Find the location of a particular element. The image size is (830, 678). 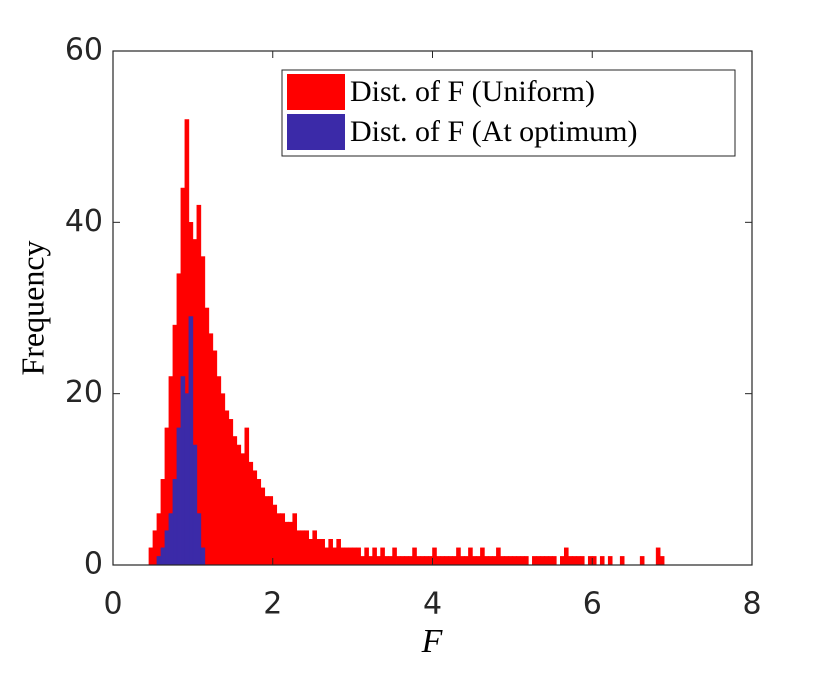

y-tick-label: 40 is located at coordinates (84, 221).